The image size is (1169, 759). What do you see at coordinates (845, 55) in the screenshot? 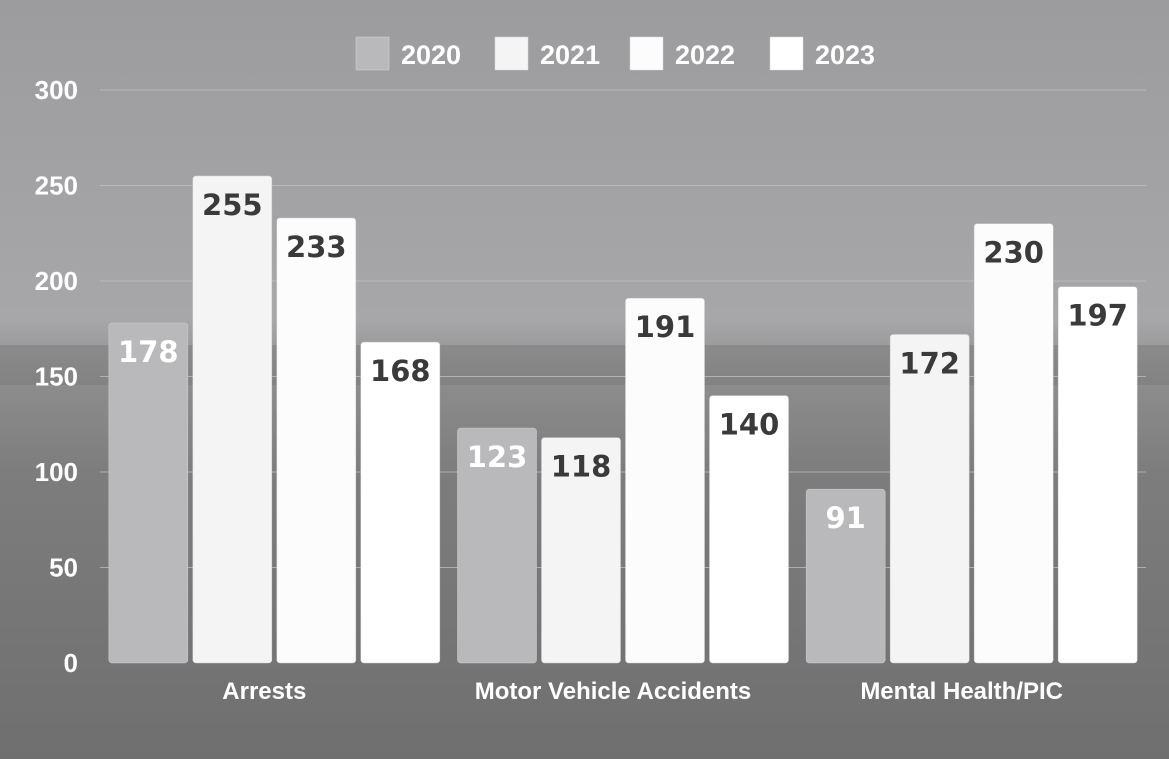
I see `legend-label: 2023` at bounding box center [845, 55].